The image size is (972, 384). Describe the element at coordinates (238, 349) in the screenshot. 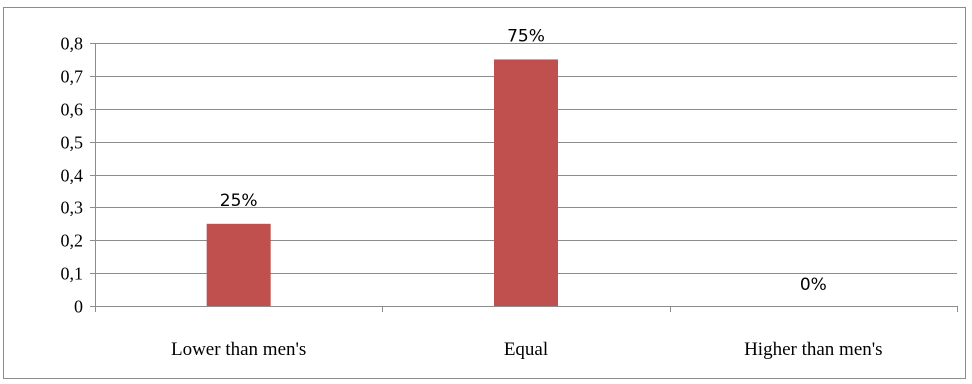

I see `x-tick-label: Lower than men's` at that location.